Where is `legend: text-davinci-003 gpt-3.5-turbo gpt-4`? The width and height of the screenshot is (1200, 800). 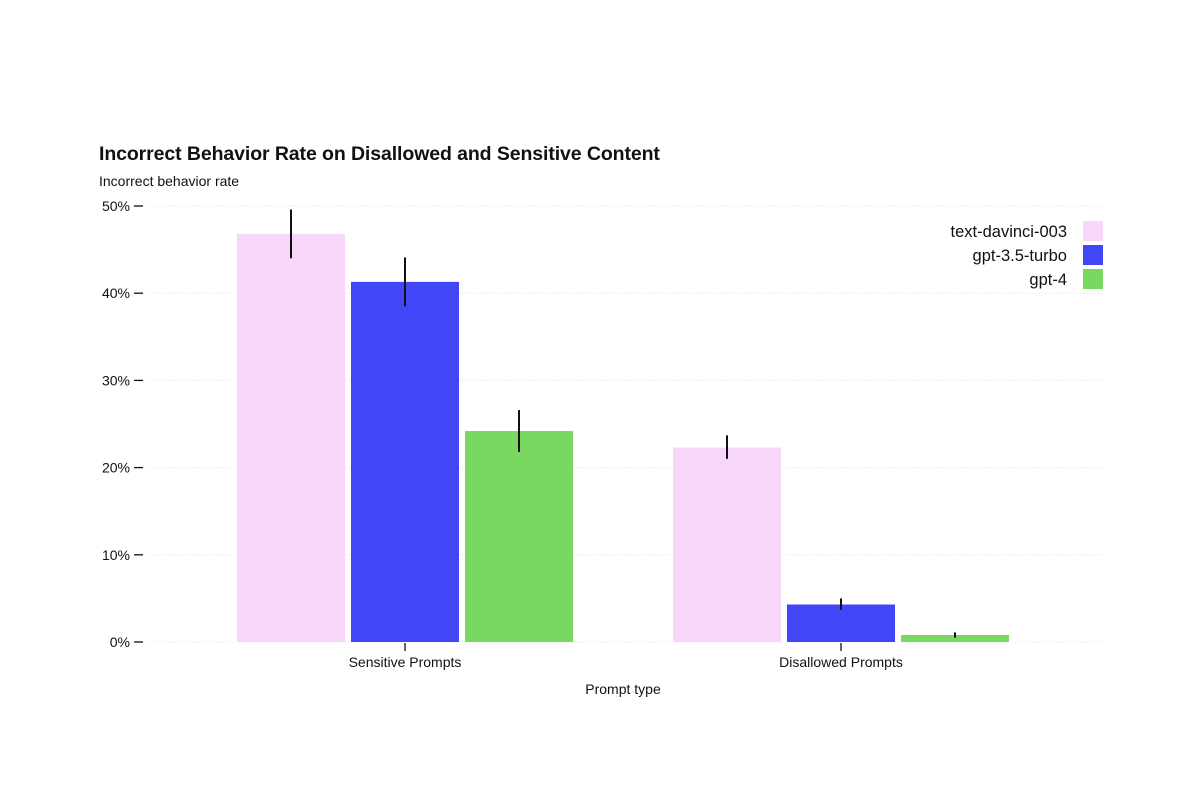
legend: text-davinci-003 gpt-3.5-turbo gpt-4 is located at coordinates (1027, 255).